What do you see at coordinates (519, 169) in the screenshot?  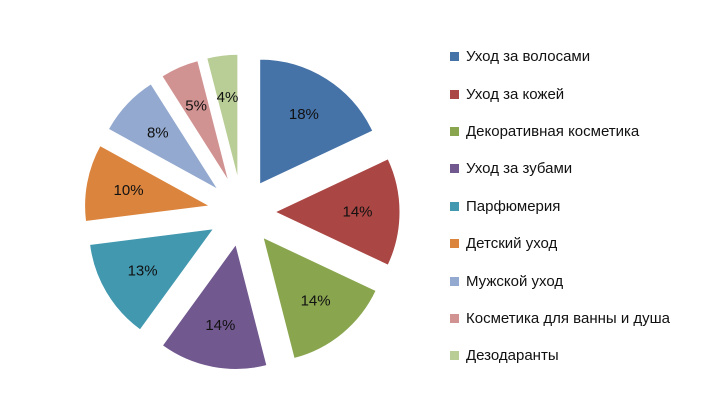 I see `legend-label: Уход за зубами` at bounding box center [519, 169].